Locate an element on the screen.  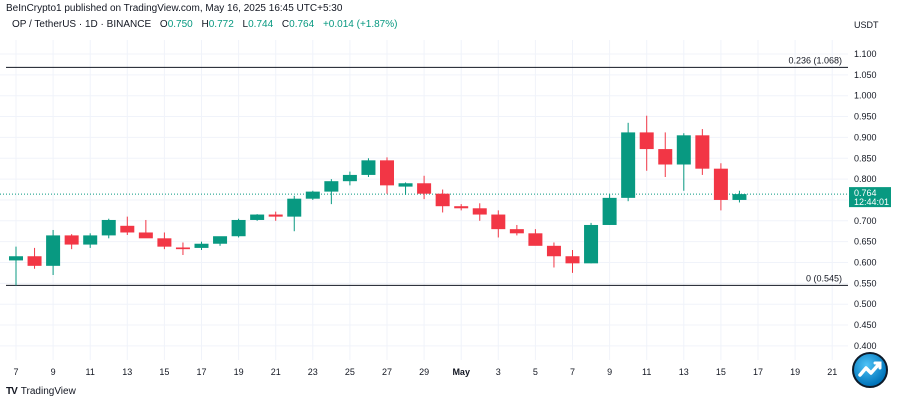
time-tick-label: 27 is located at coordinates (387, 372).